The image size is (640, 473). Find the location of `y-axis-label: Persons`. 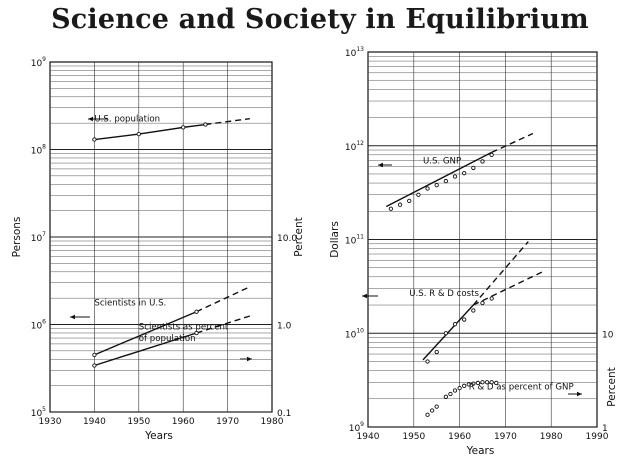

y-axis-label: Persons is located at coordinates (17, 237).